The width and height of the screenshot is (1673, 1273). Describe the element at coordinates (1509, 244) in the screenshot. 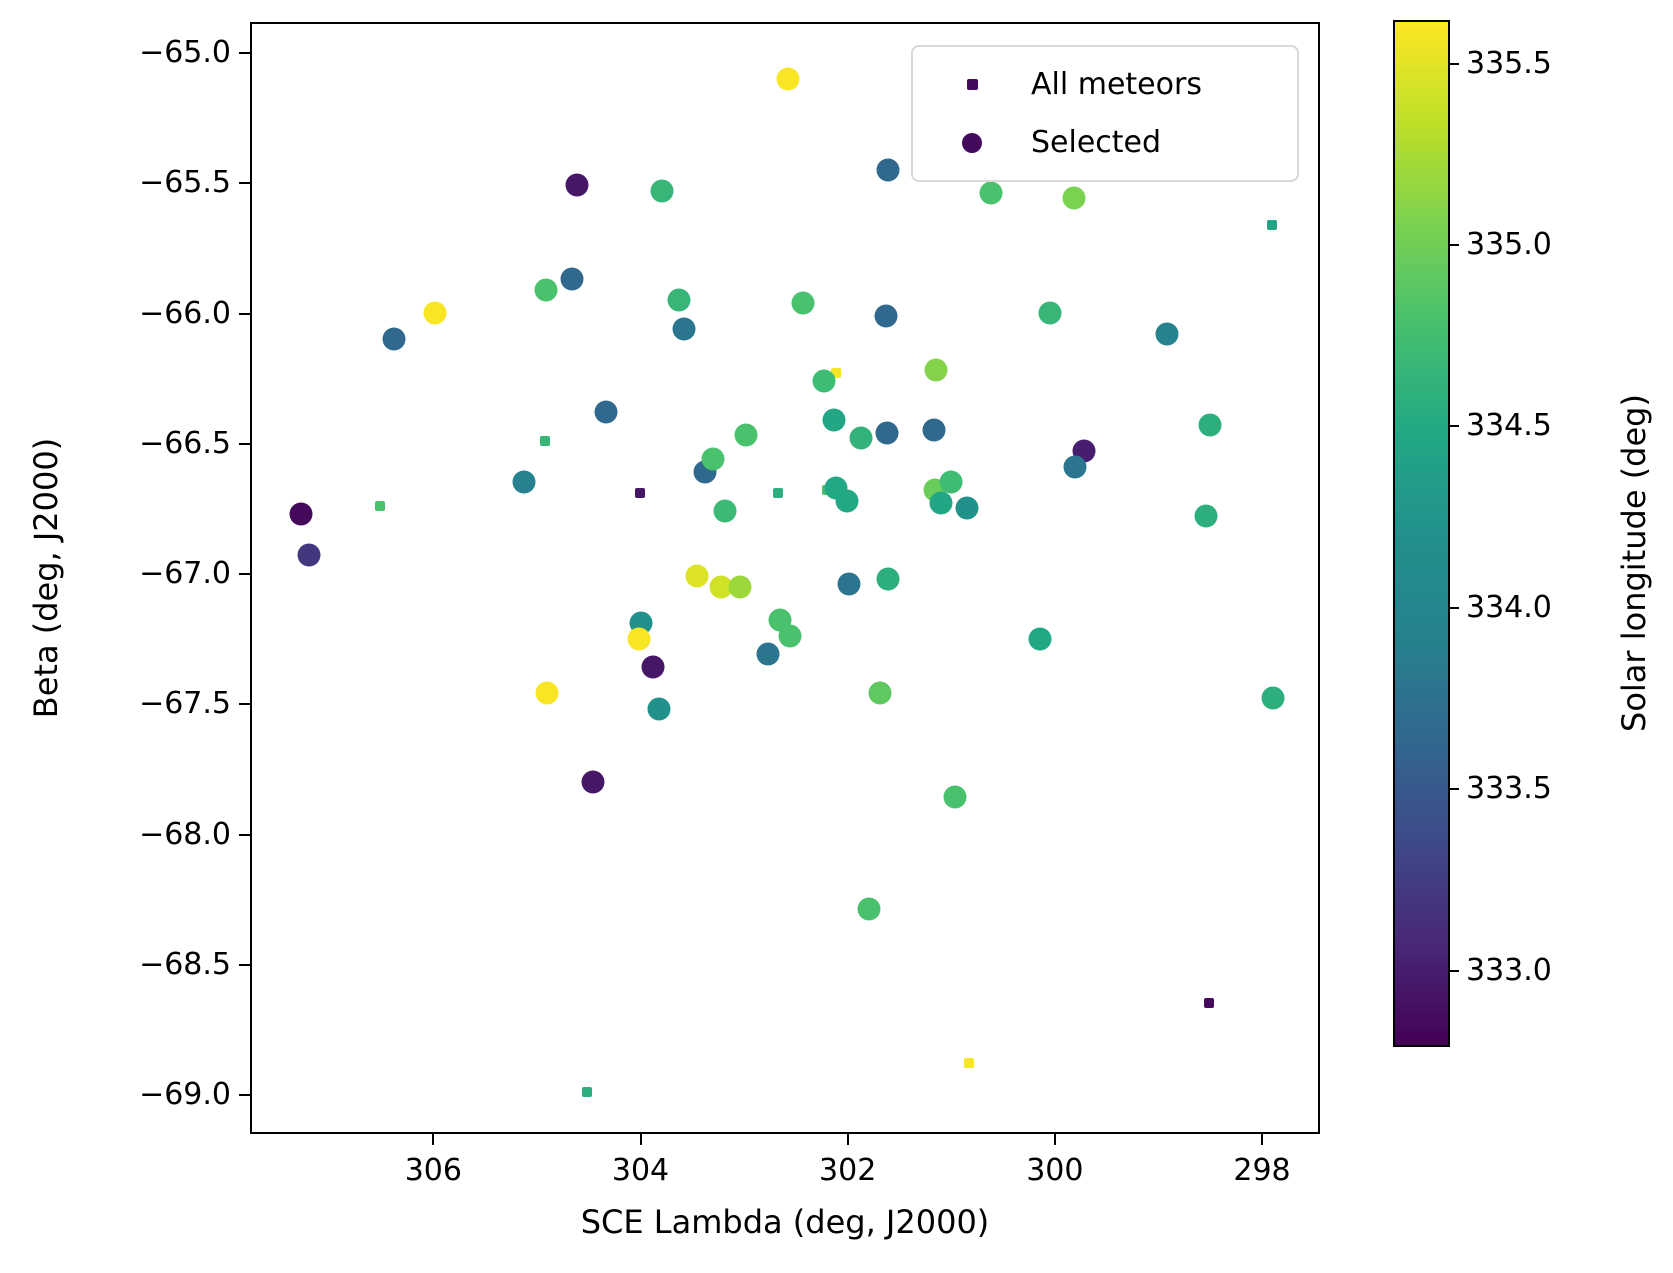

I see `colorbar-tick-label: 335.0` at that location.